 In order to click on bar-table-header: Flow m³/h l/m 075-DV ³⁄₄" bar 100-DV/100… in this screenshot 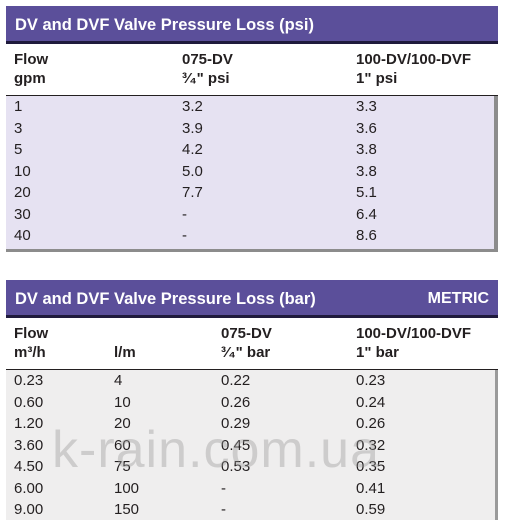, I will do `click(252, 344)`.